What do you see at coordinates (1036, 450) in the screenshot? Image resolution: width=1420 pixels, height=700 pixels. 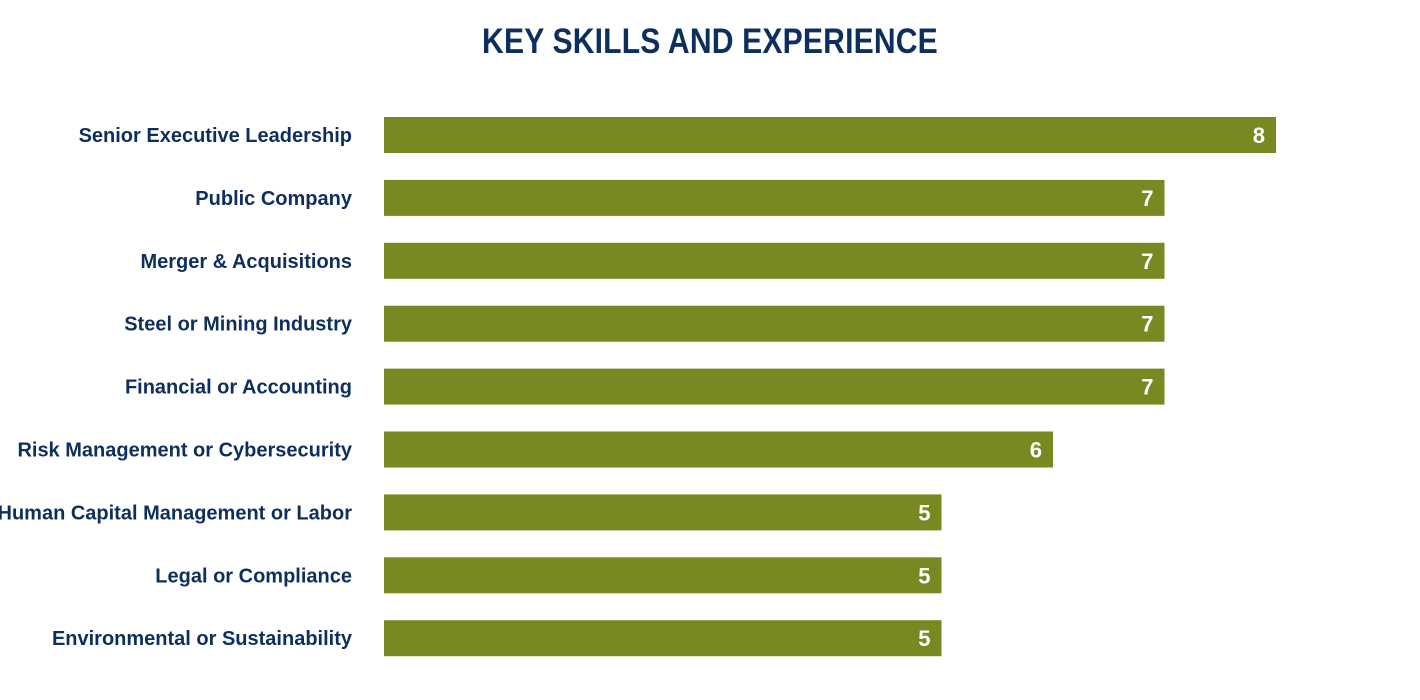 I see `bar-value-label: 6` at bounding box center [1036, 450].